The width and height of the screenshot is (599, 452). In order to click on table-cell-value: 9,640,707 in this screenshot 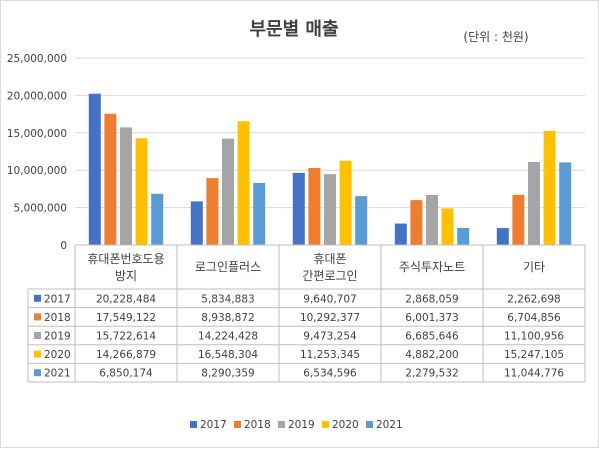, I will do `click(329, 299)`.